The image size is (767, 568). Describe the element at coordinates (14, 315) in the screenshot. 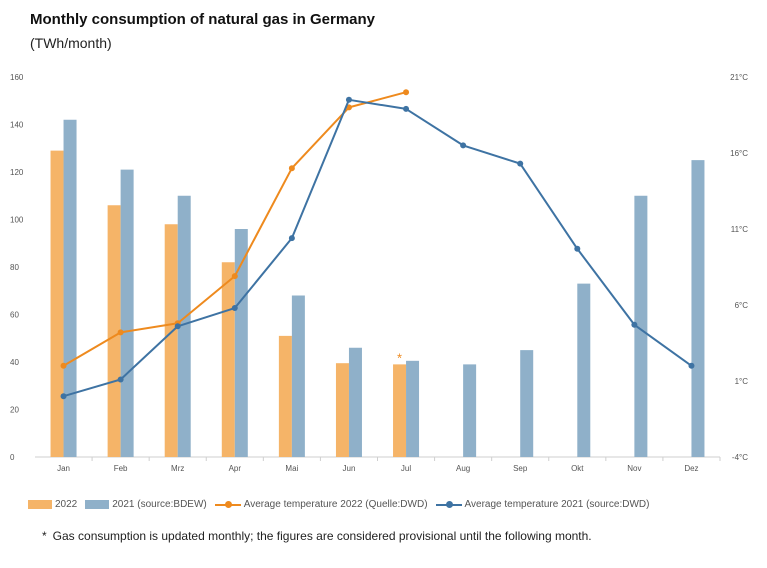

I see `y-left-tick-label: 60` at that location.